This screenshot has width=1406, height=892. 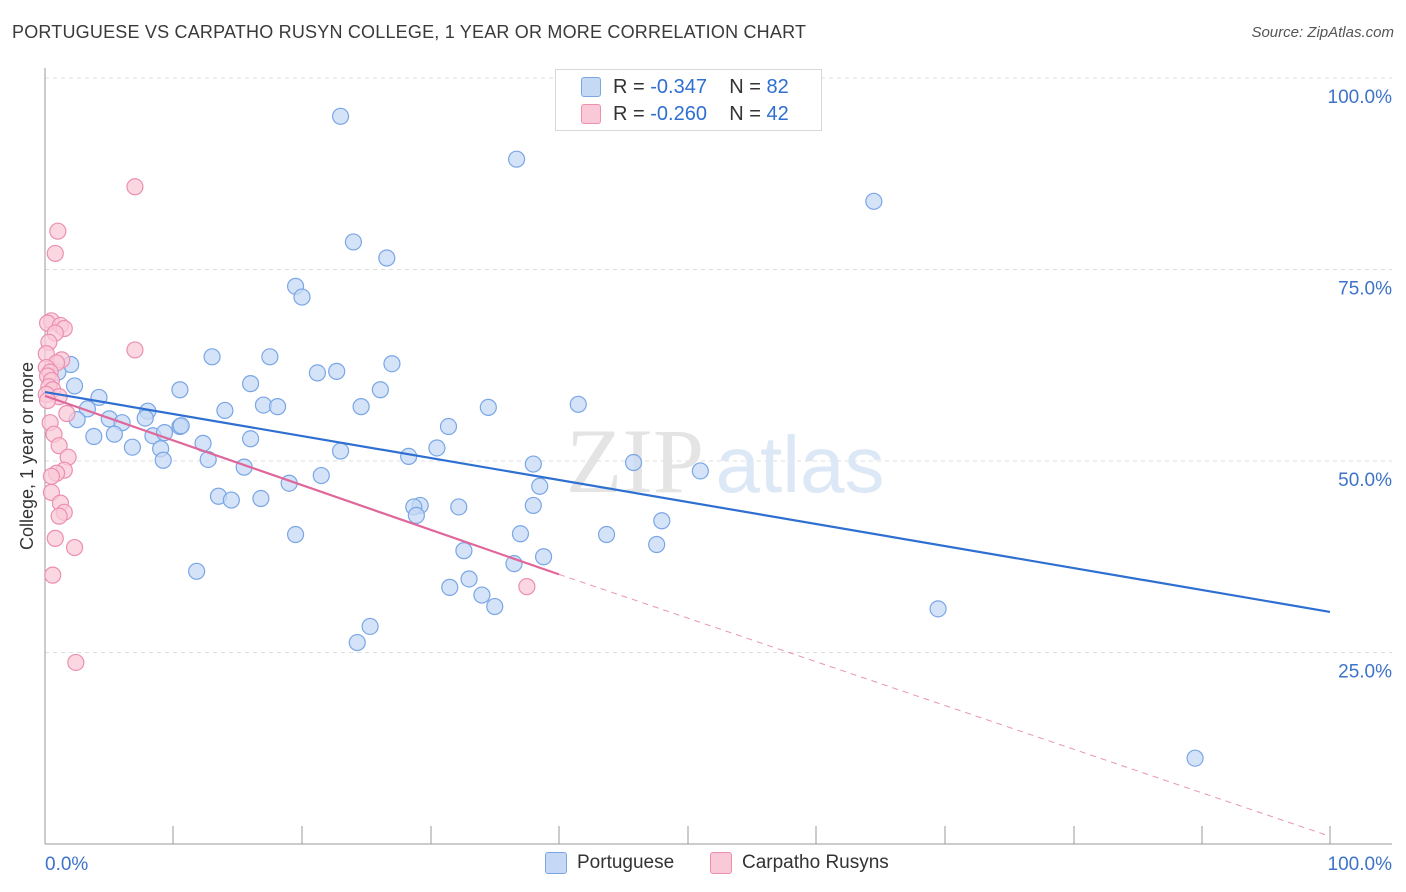 What do you see at coordinates (1360, 864) in the screenshot?
I see `x-tick-label: 100.0%` at bounding box center [1360, 864].